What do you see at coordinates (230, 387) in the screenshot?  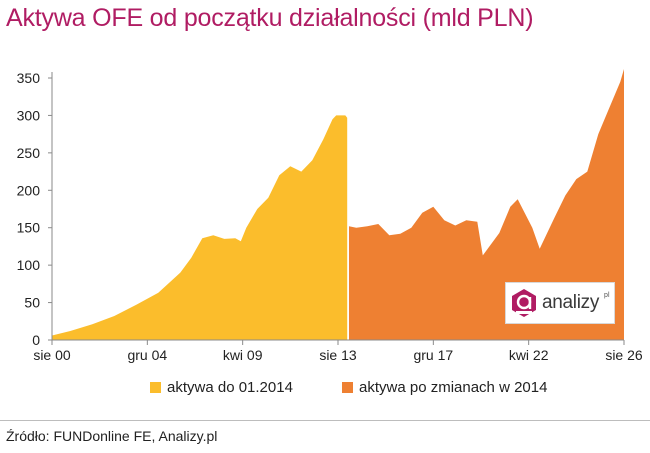 I see `legend-label-1: aktywa do 01.2014` at bounding box center [230, 387].